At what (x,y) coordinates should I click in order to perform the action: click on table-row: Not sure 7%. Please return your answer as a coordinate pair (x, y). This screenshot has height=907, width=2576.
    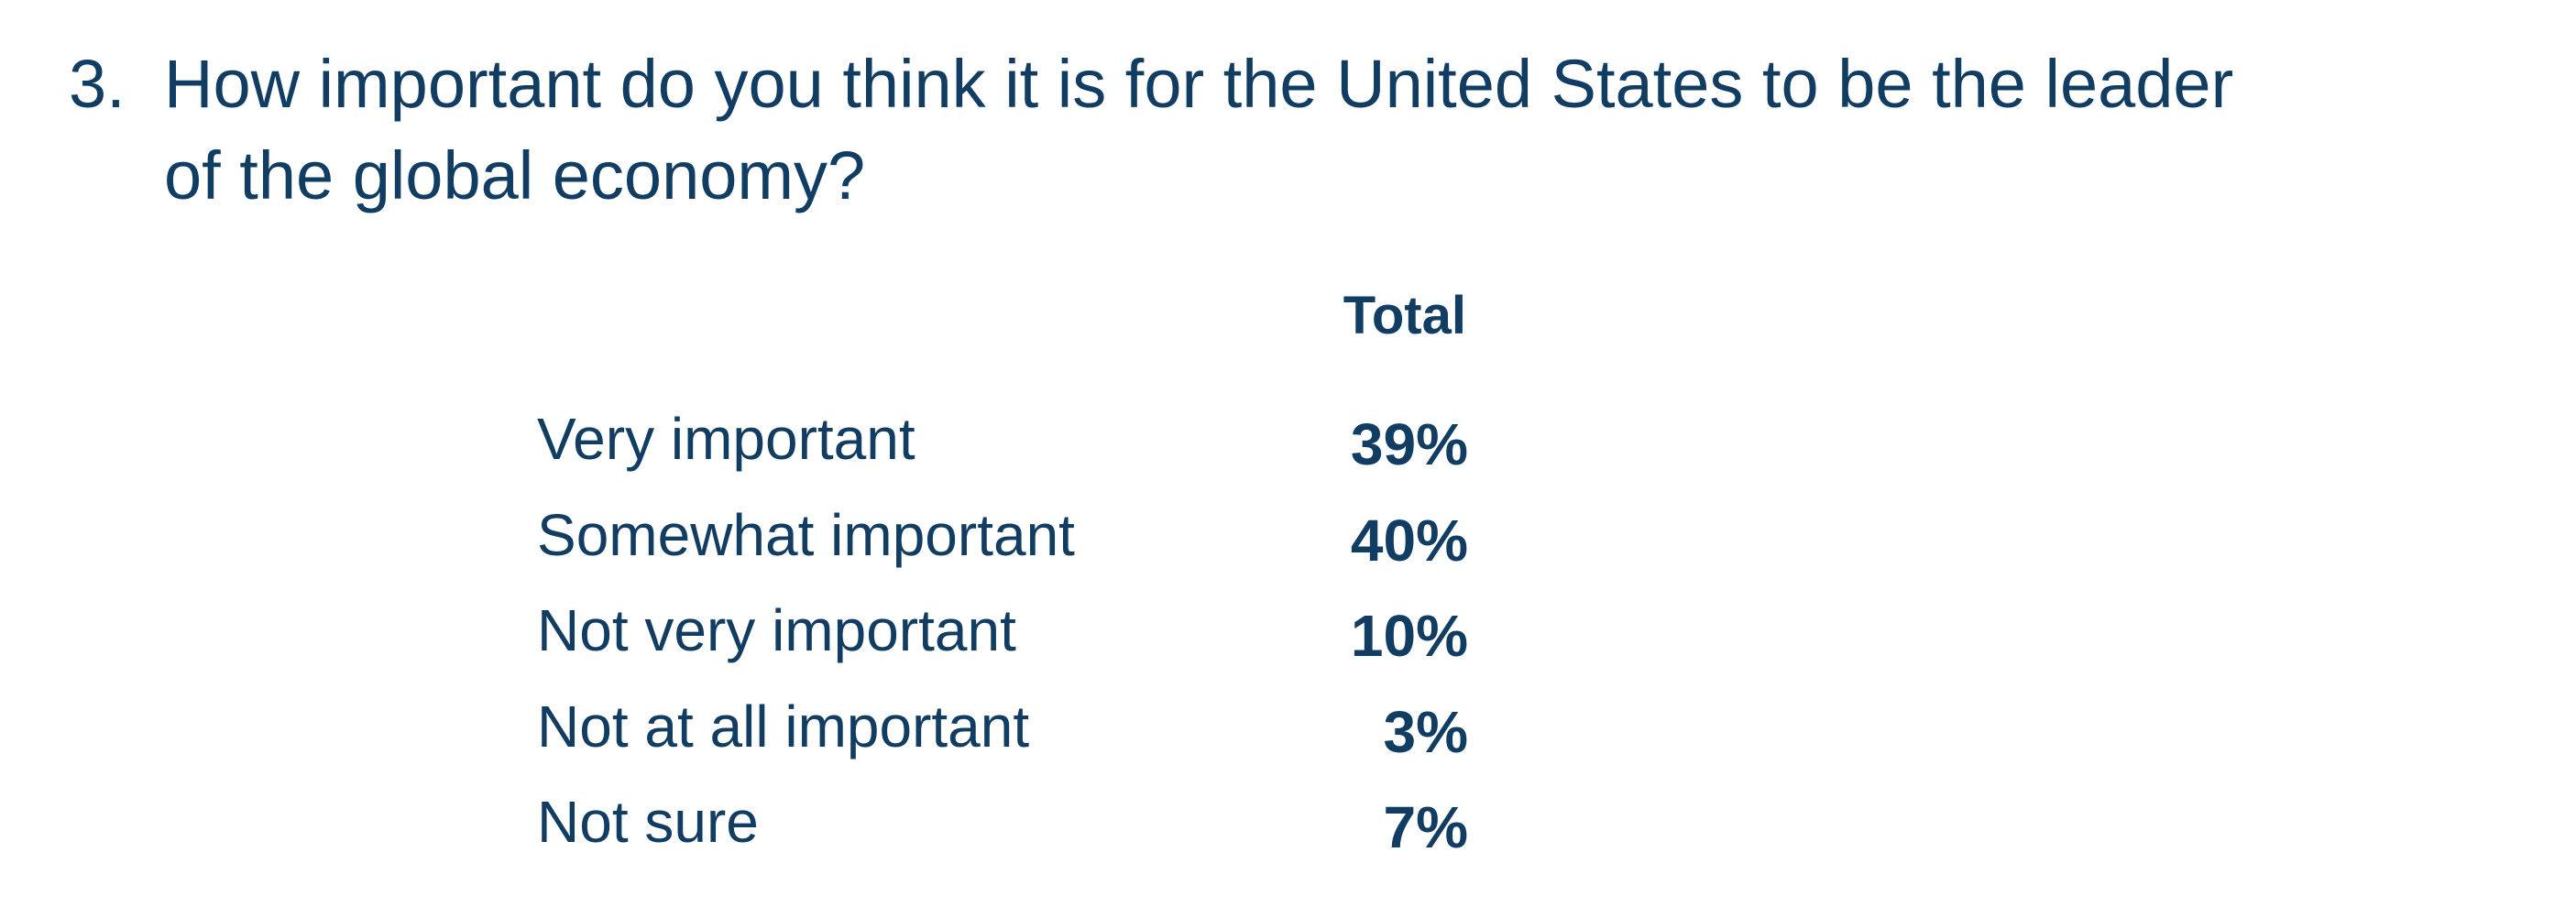
    Looking at the image, I should click on (1003, 821).